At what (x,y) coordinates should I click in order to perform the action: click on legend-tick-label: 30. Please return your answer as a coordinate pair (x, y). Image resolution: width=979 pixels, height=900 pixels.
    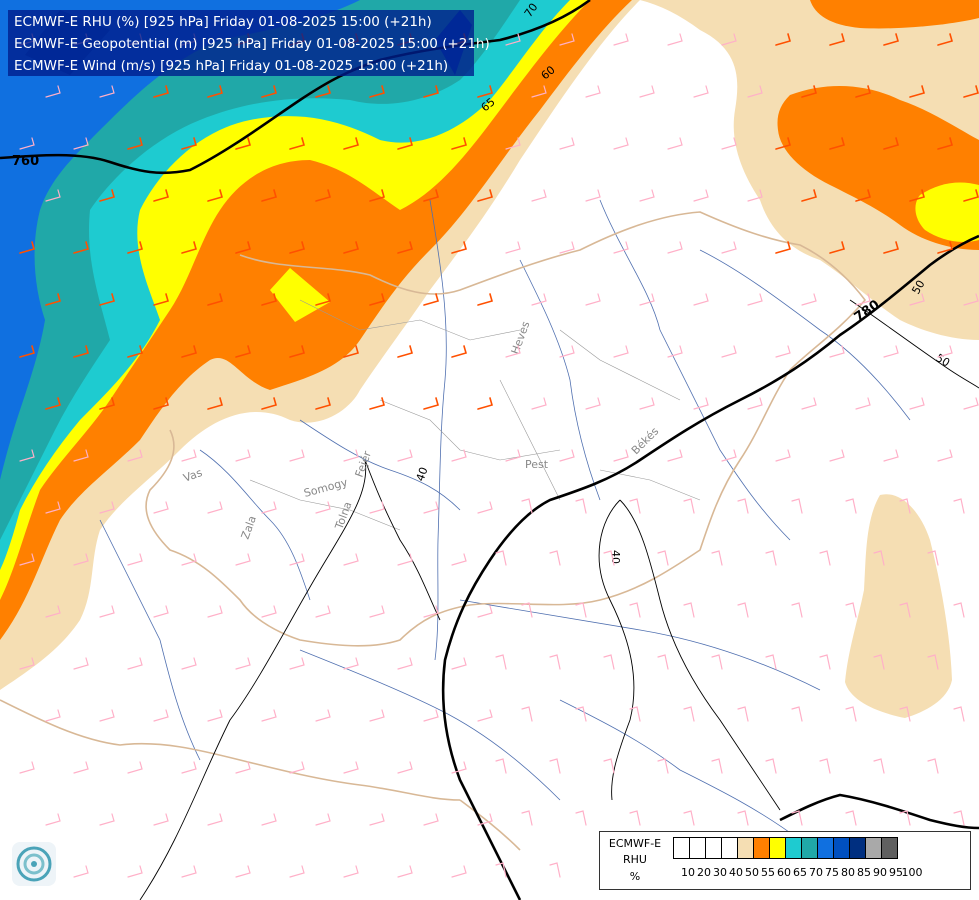
    Looking at the image, I should click on (720, 872).